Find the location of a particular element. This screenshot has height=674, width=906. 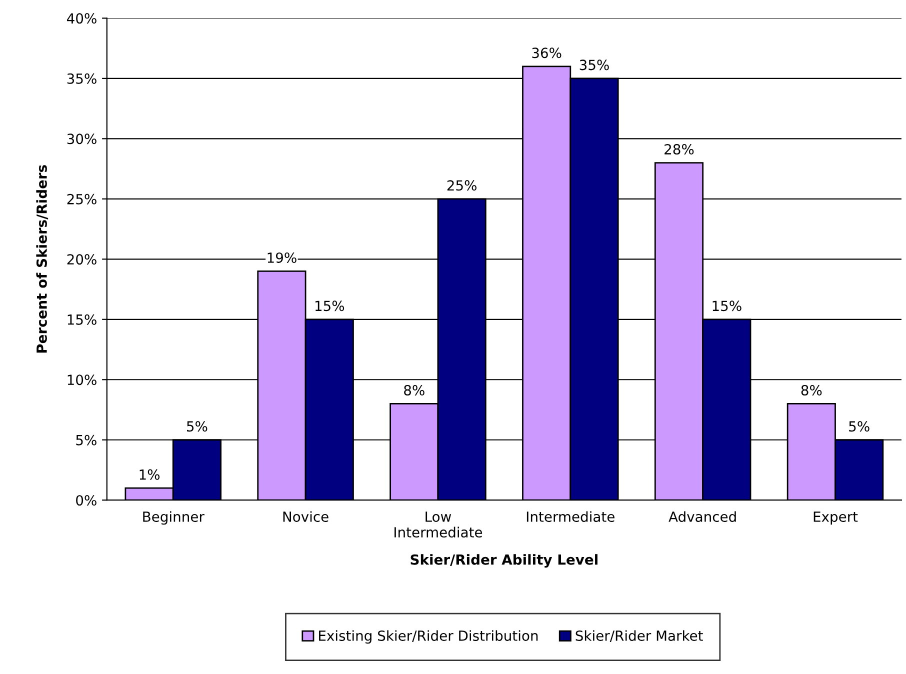

x-tick-label: Intermediate is located at coordinates (570, 516).